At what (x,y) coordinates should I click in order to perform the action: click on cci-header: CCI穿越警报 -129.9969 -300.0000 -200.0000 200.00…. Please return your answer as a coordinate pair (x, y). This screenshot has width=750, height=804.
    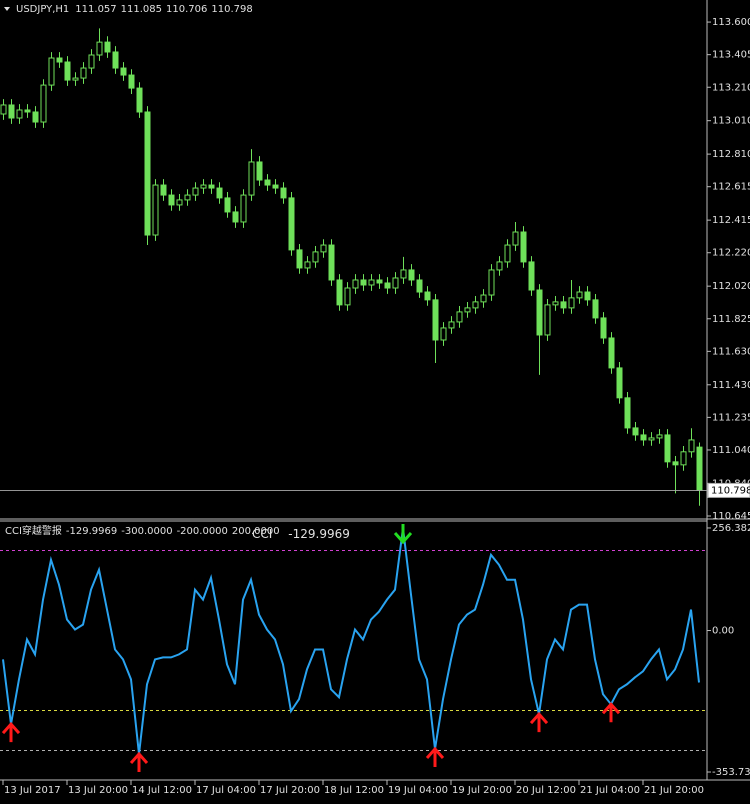
    Looking at the image, I should click on (142, 530).